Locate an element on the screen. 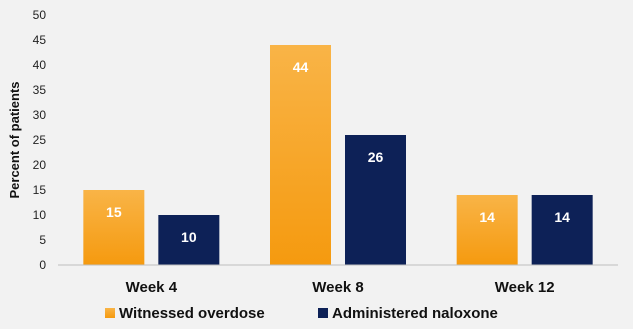 This screenshot has width=633, height=329. legend-label: Administered naloxone is located at coordinates (415, 313).